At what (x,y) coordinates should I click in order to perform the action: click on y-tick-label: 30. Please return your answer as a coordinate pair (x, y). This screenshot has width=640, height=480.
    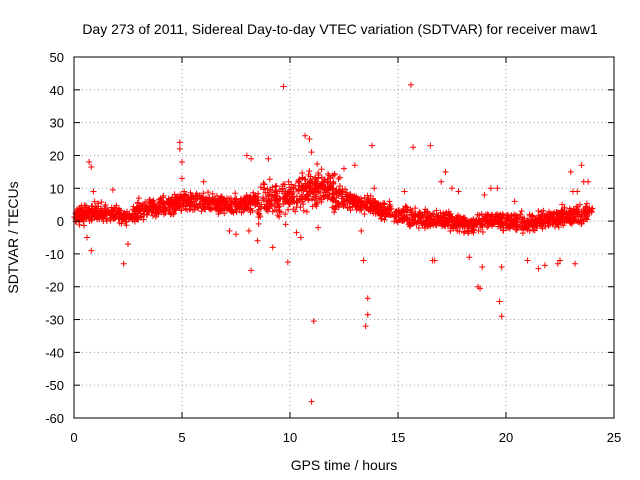
    Looking at the image, I should click on (57, 123).